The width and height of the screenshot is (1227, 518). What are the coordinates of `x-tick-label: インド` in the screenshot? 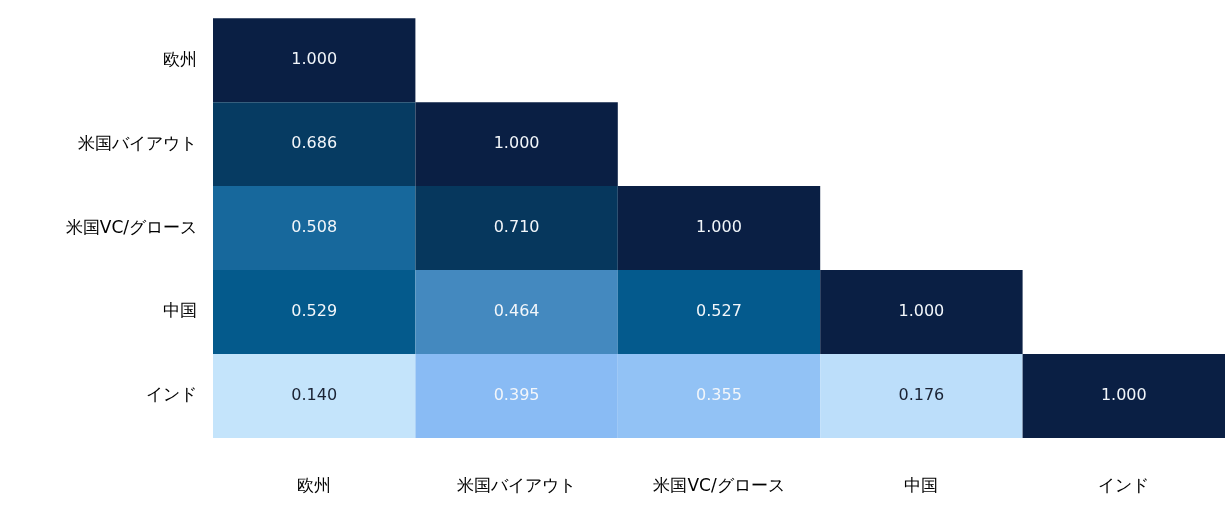 It's located at (1124, 484).